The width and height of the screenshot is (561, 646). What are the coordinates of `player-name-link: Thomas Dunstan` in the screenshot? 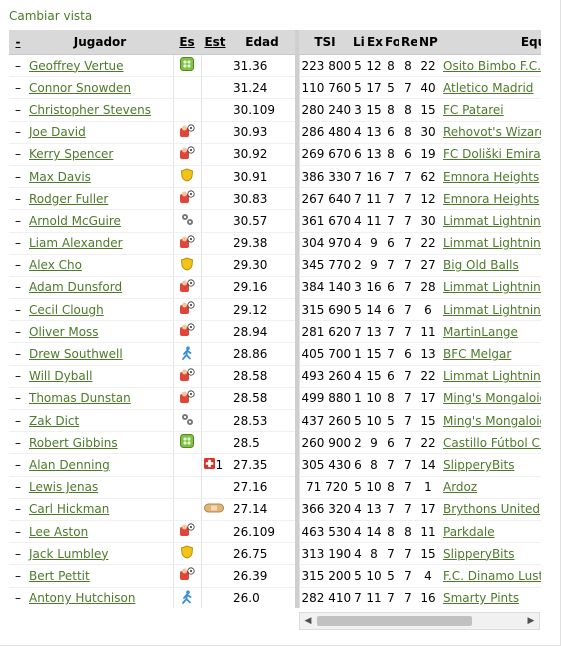 It's located at (80, 398).